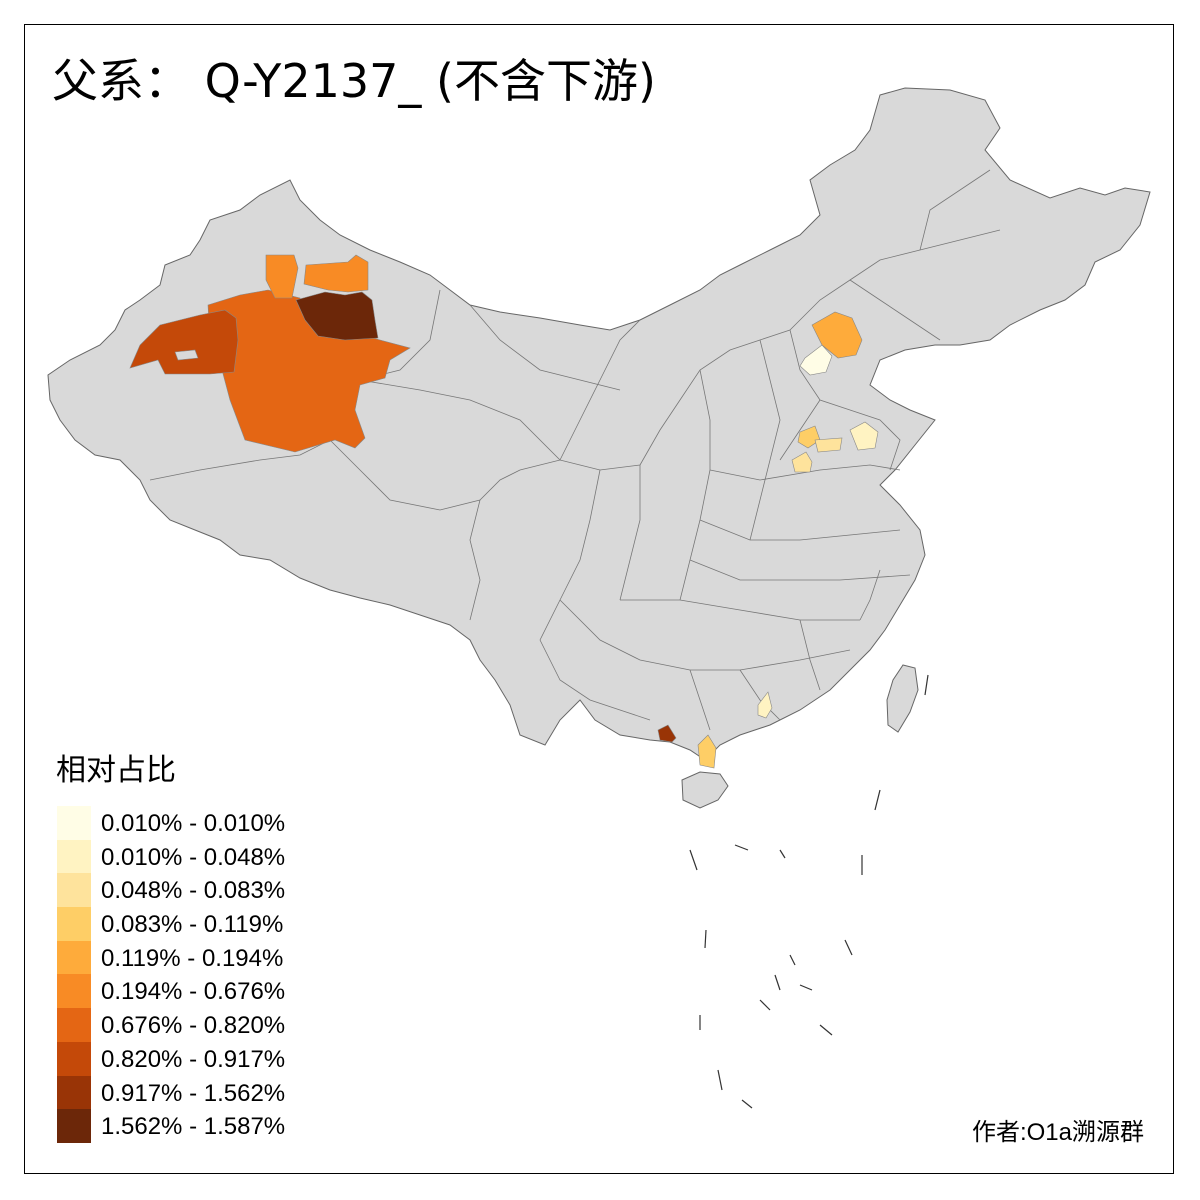 This screenshot has width=1200, height=1200. I want to click on legend-label: 0.119% - 0.194%, so click(192, 958).